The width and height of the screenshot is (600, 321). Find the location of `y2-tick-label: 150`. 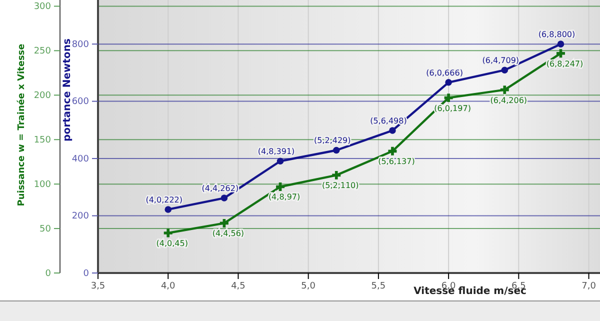

y2-tick-label: 150 is located at coordinates (43, 140).